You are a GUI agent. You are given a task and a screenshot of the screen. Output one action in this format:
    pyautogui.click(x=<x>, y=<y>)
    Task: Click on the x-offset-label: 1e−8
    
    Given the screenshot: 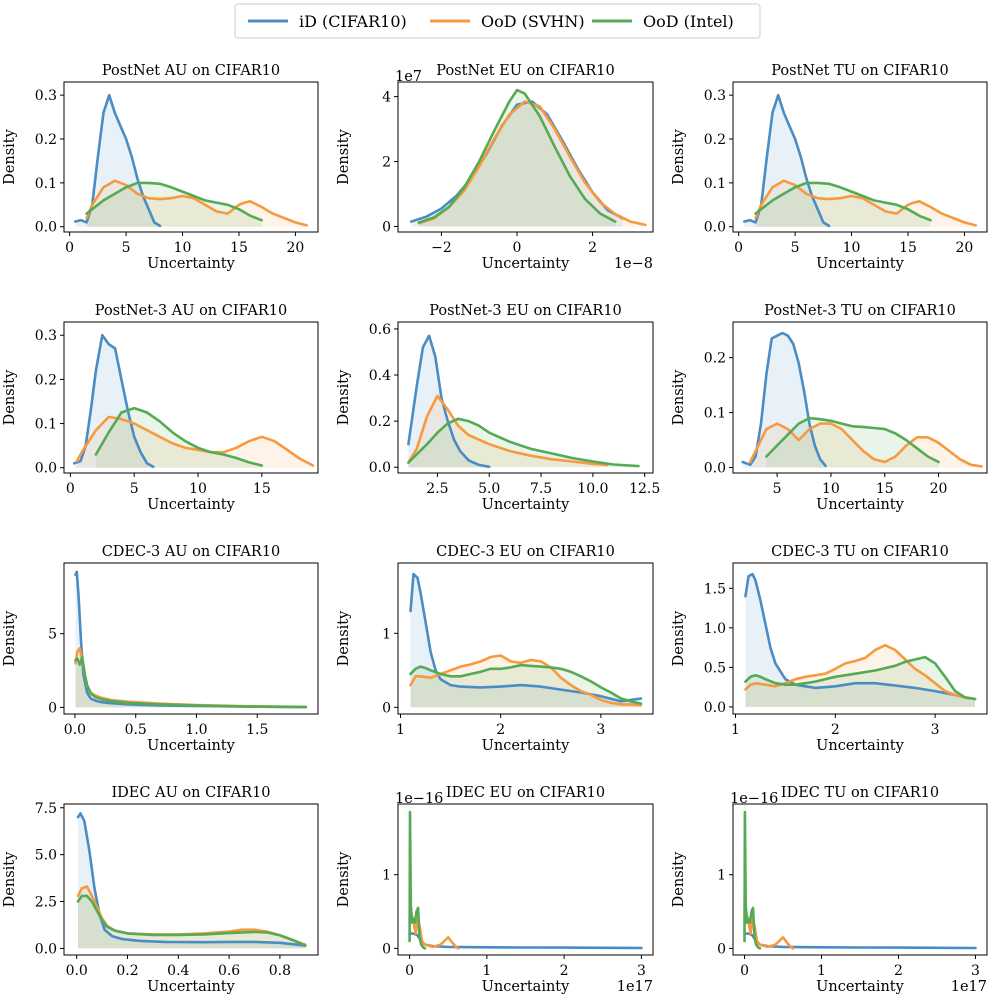 What is the action you would take?
    pyautogui.click(x=633, y=264)
    